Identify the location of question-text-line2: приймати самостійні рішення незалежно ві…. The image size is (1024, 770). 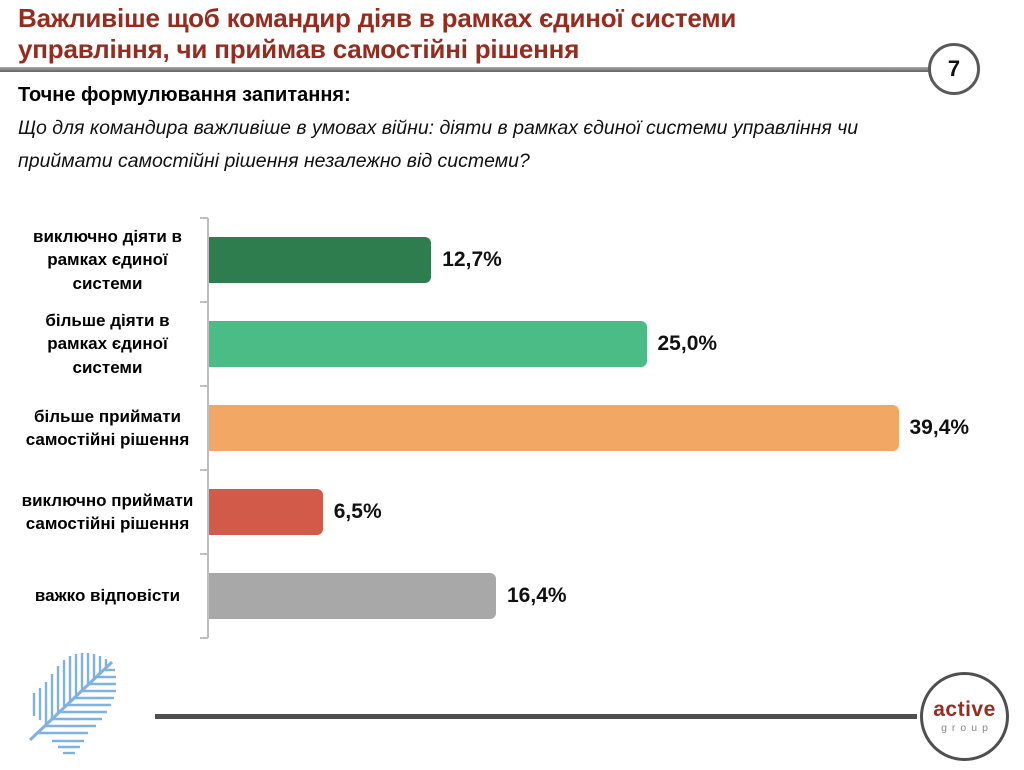
(274, 161).